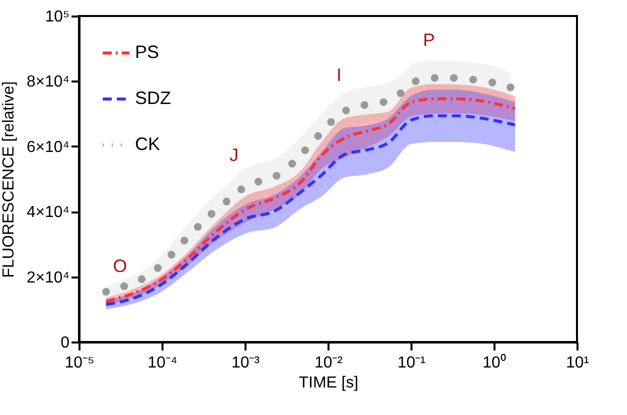 The image size is (627, 415). Describe the element at coordinates (48, 277) in the screenshot. I see `y-tick-label: 2×10⁴` at that location.